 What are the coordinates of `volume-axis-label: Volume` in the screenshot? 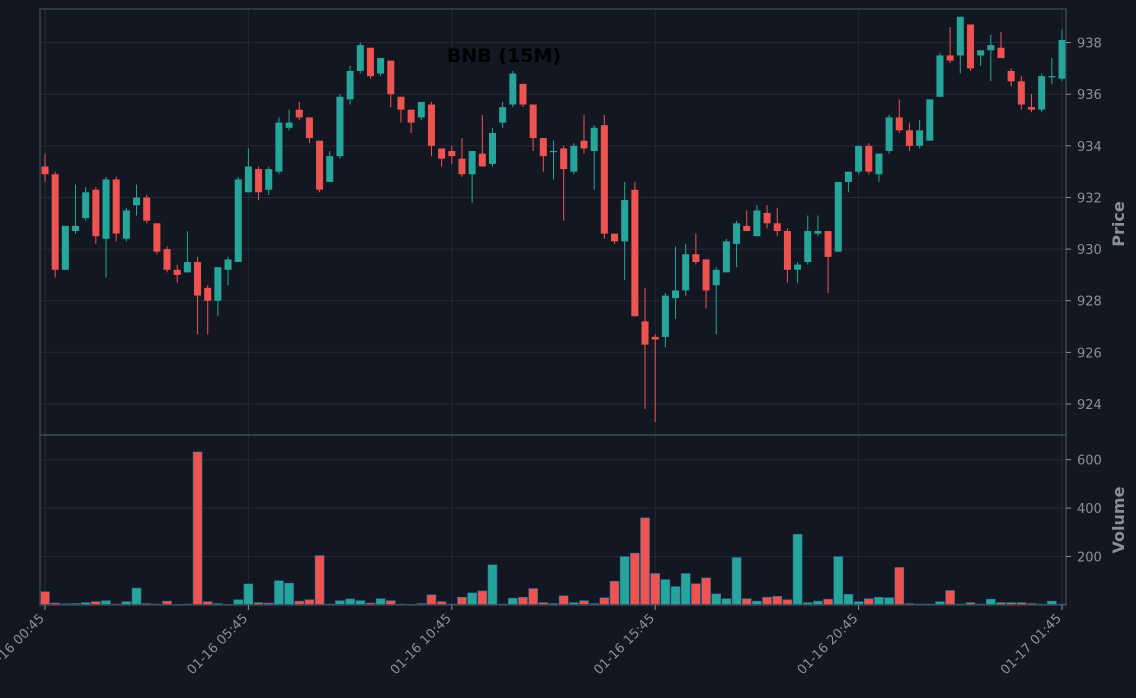 It's located at (1118, 519).